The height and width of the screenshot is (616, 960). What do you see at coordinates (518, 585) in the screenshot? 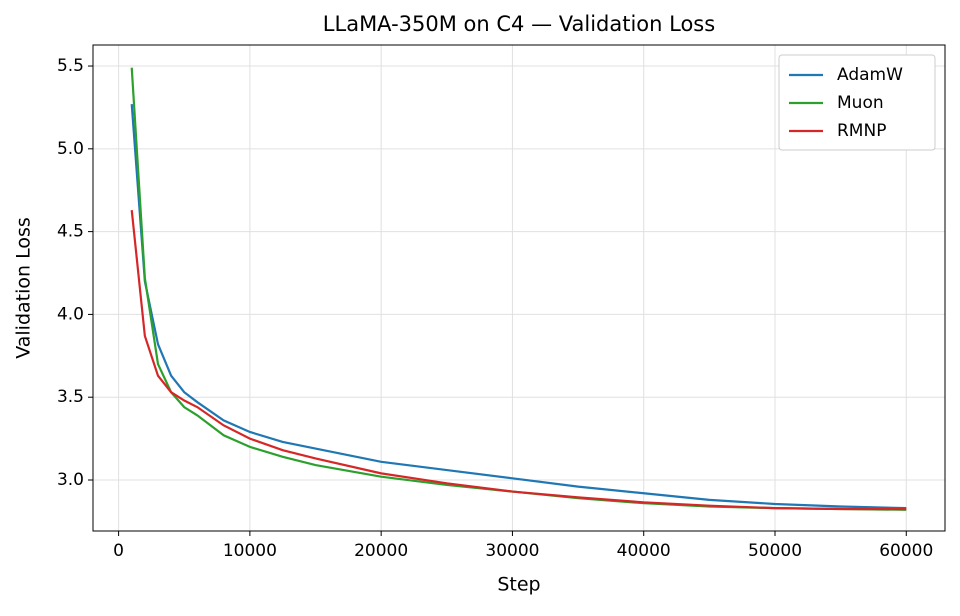
I see `x-axis-label: Step` at bounding box center [518, 585].